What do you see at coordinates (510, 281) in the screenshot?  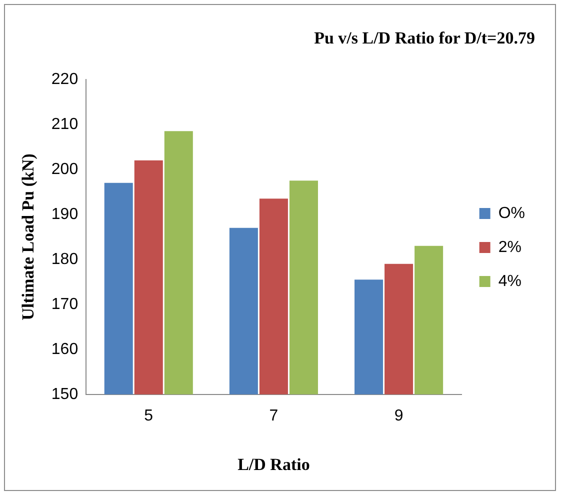 I see `legend-label: 4%` at bounding box center [510, 281].